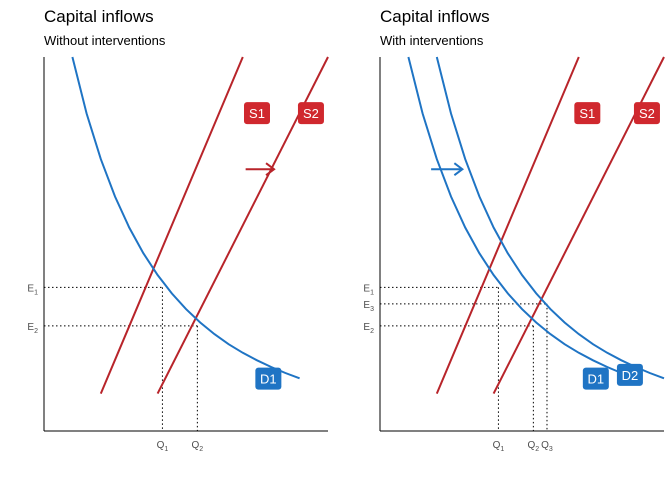  Describe the element at coordinates (105, 40) in the screenshot. I see `panel-subtitle: Without interventions` at that location.